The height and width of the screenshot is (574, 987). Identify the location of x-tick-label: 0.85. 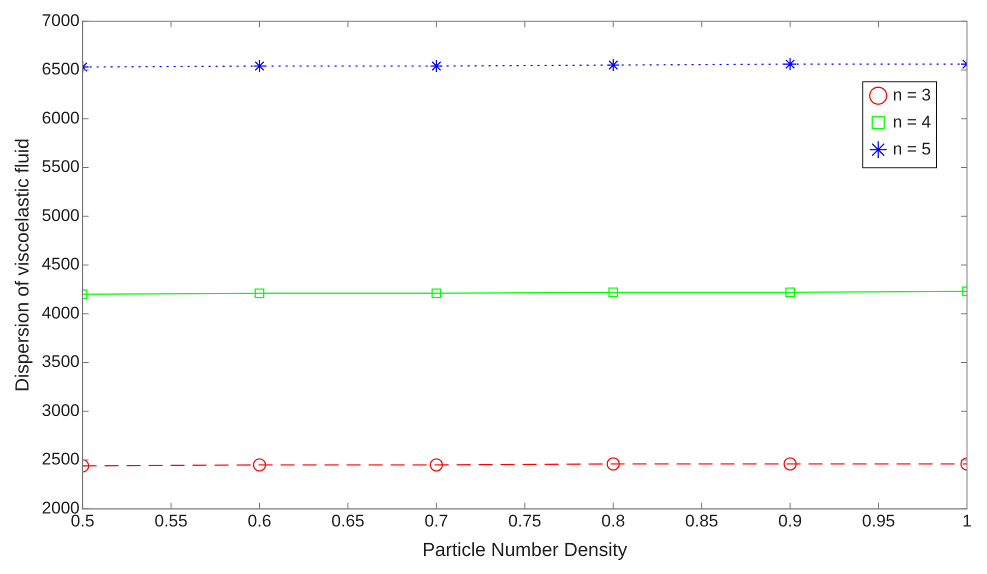
(701, 521).